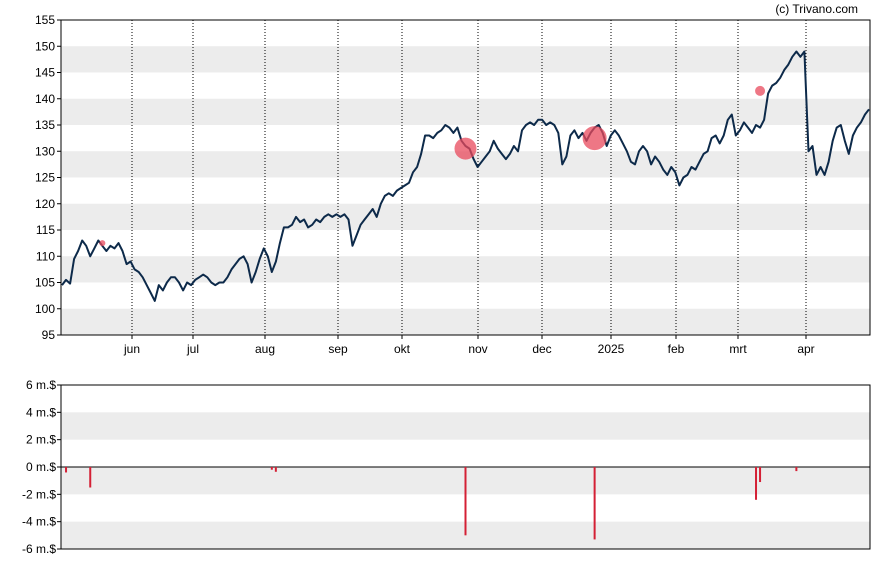 The image size is (888, 565). Describe the element at coordinates (265, 349) in the screenshot. I see `x-tick-label: aug` at that location.